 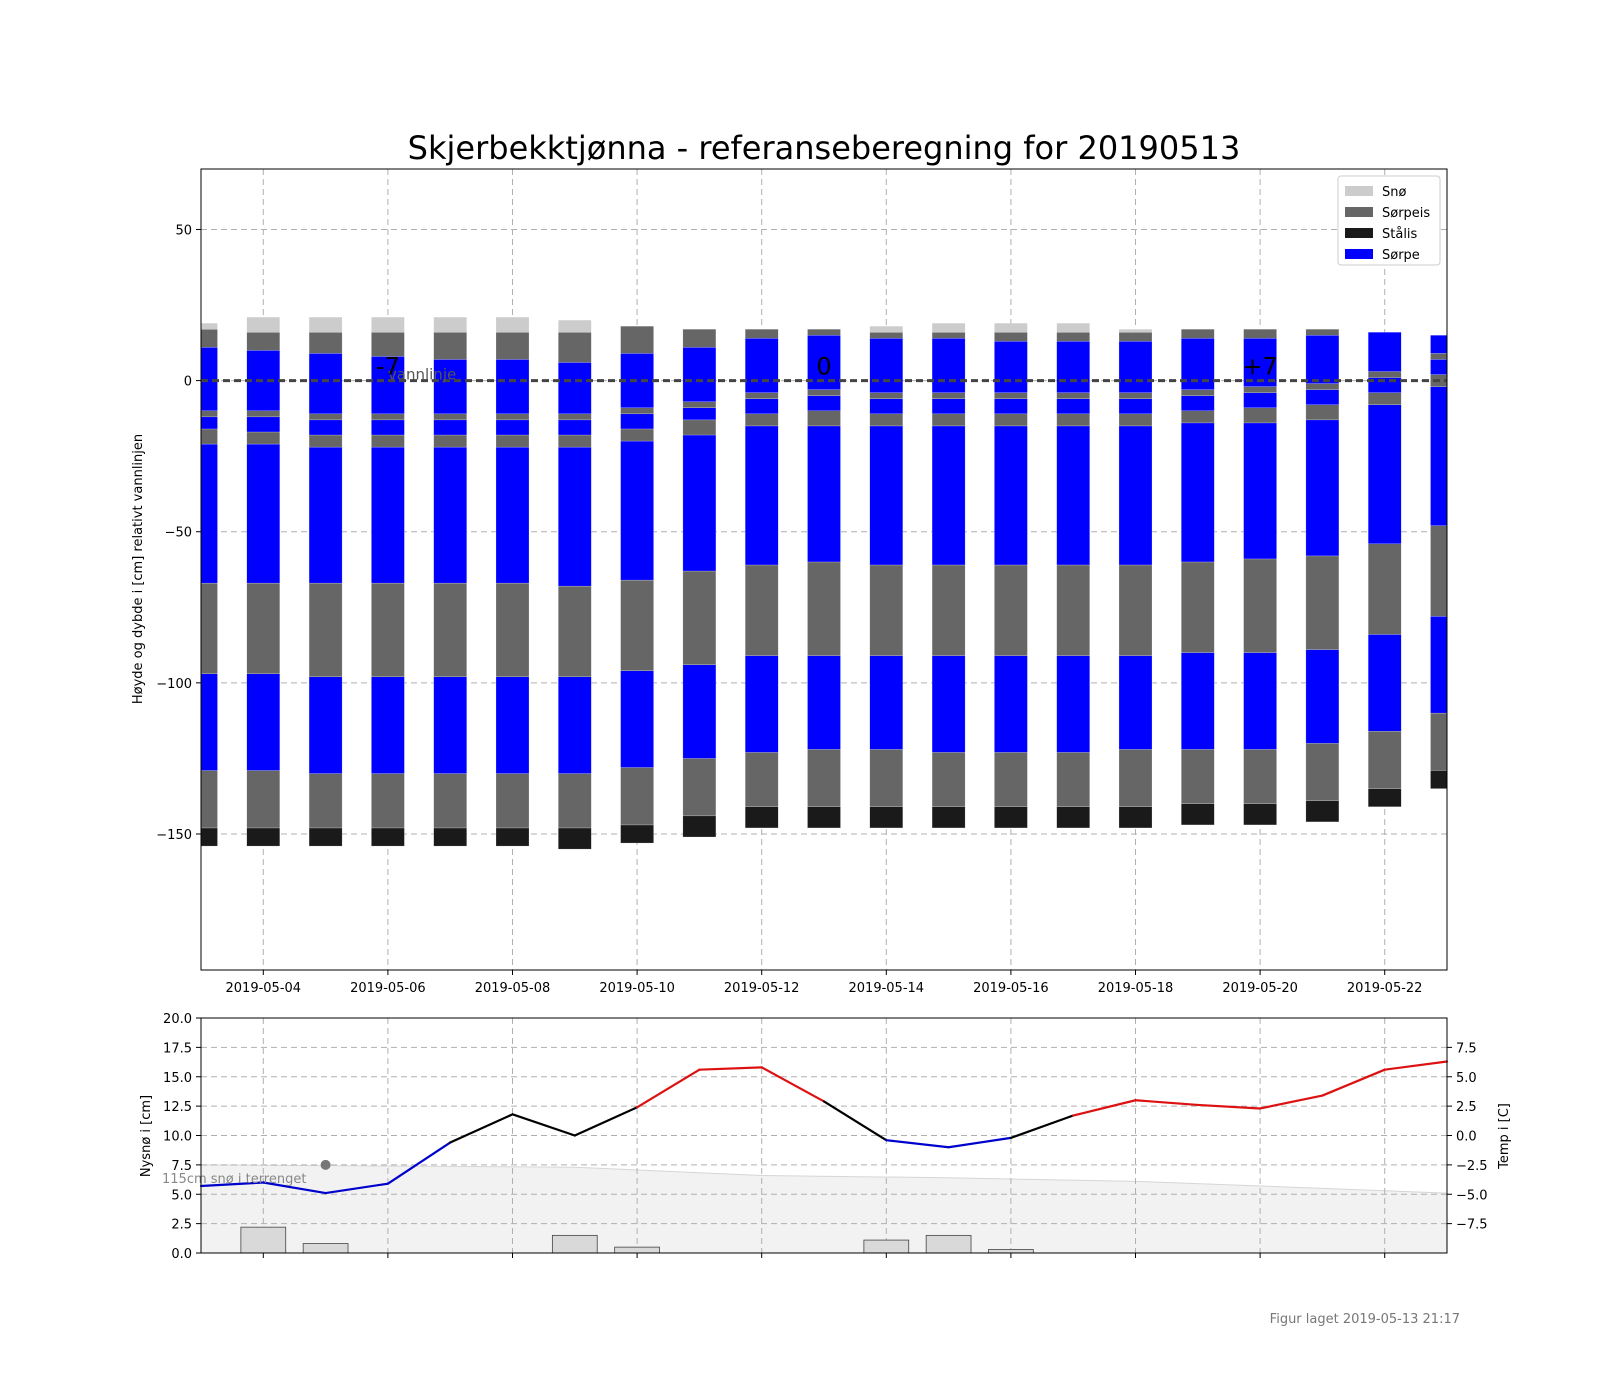 What do you see at coordinates (182, 1137) in the screenshot?
I see `bottom-y-ticks: 0.0 2.5 5.0 7.5 10.0 12.5 15.0 17.5 20.0` at bounding box center [182, 1137].